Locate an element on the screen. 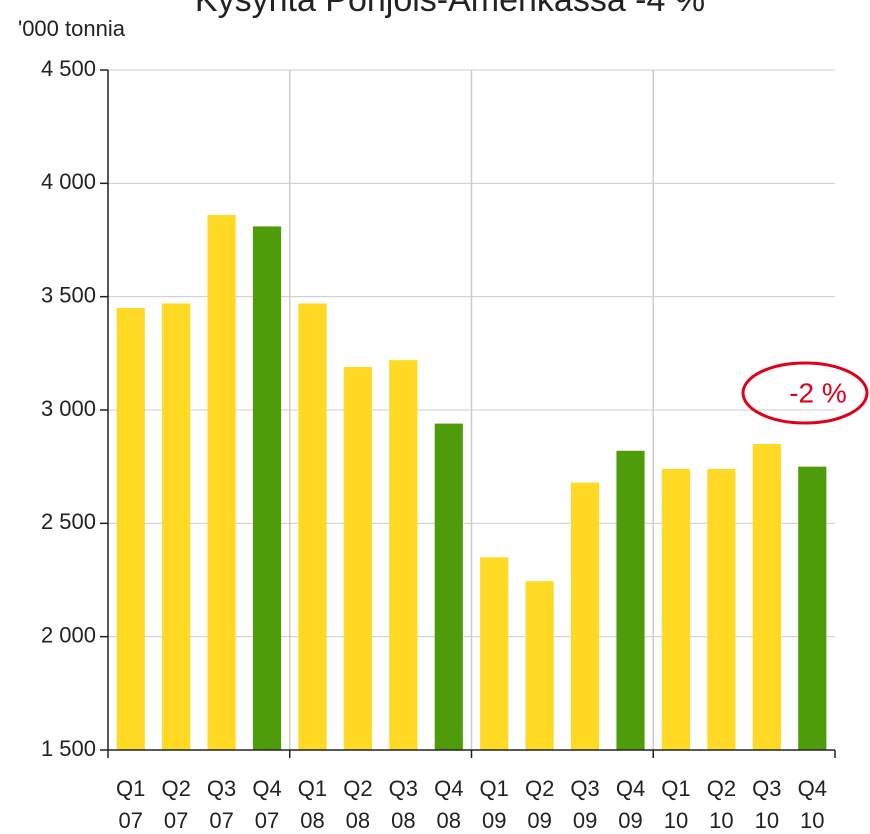 This screenshot has width=870, height=834. y-tick-label: 2 000 is located at coordinates (68, 634).